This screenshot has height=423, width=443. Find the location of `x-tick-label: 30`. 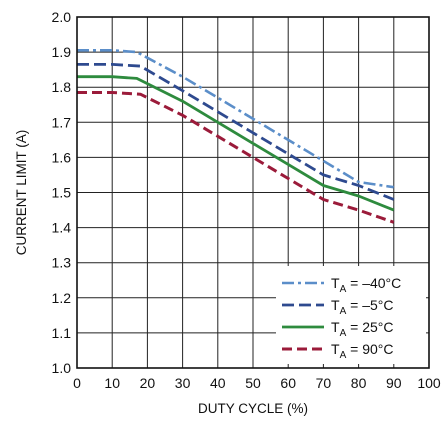

x-tick-label: 30 is located at coordinates (183, 383).